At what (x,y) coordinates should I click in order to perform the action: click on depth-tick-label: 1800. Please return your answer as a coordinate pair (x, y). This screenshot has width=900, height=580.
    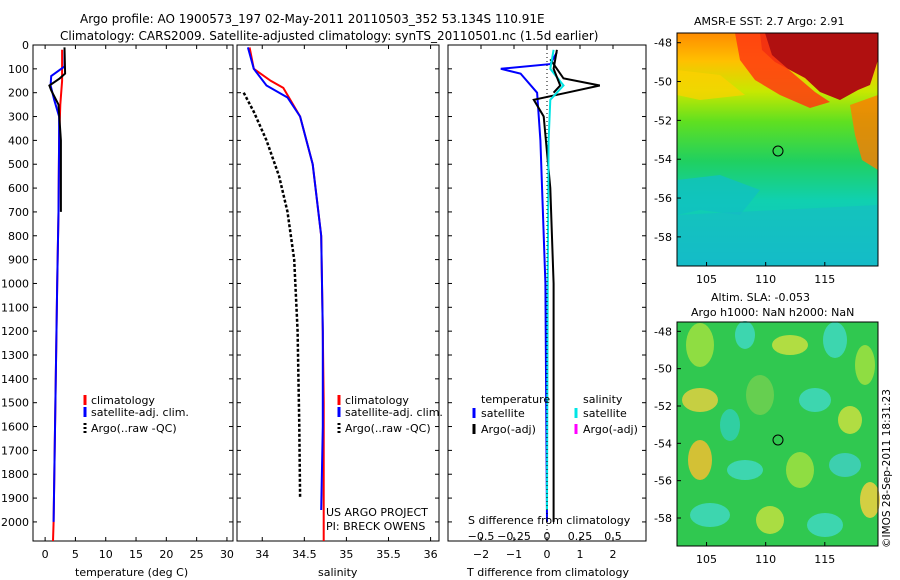
    Looking at the image, I should click on (15, 474).